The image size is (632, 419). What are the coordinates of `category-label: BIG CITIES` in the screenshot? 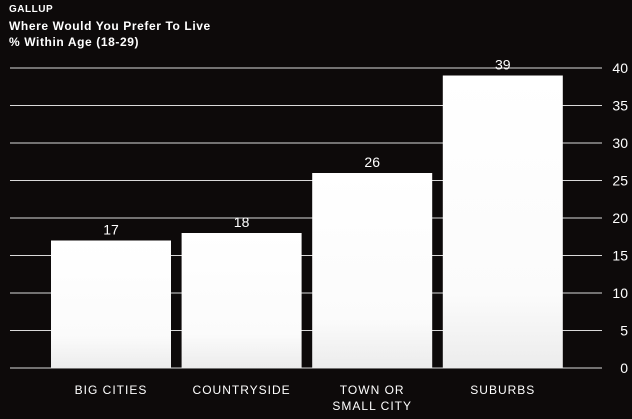 It's located at (111, 390).